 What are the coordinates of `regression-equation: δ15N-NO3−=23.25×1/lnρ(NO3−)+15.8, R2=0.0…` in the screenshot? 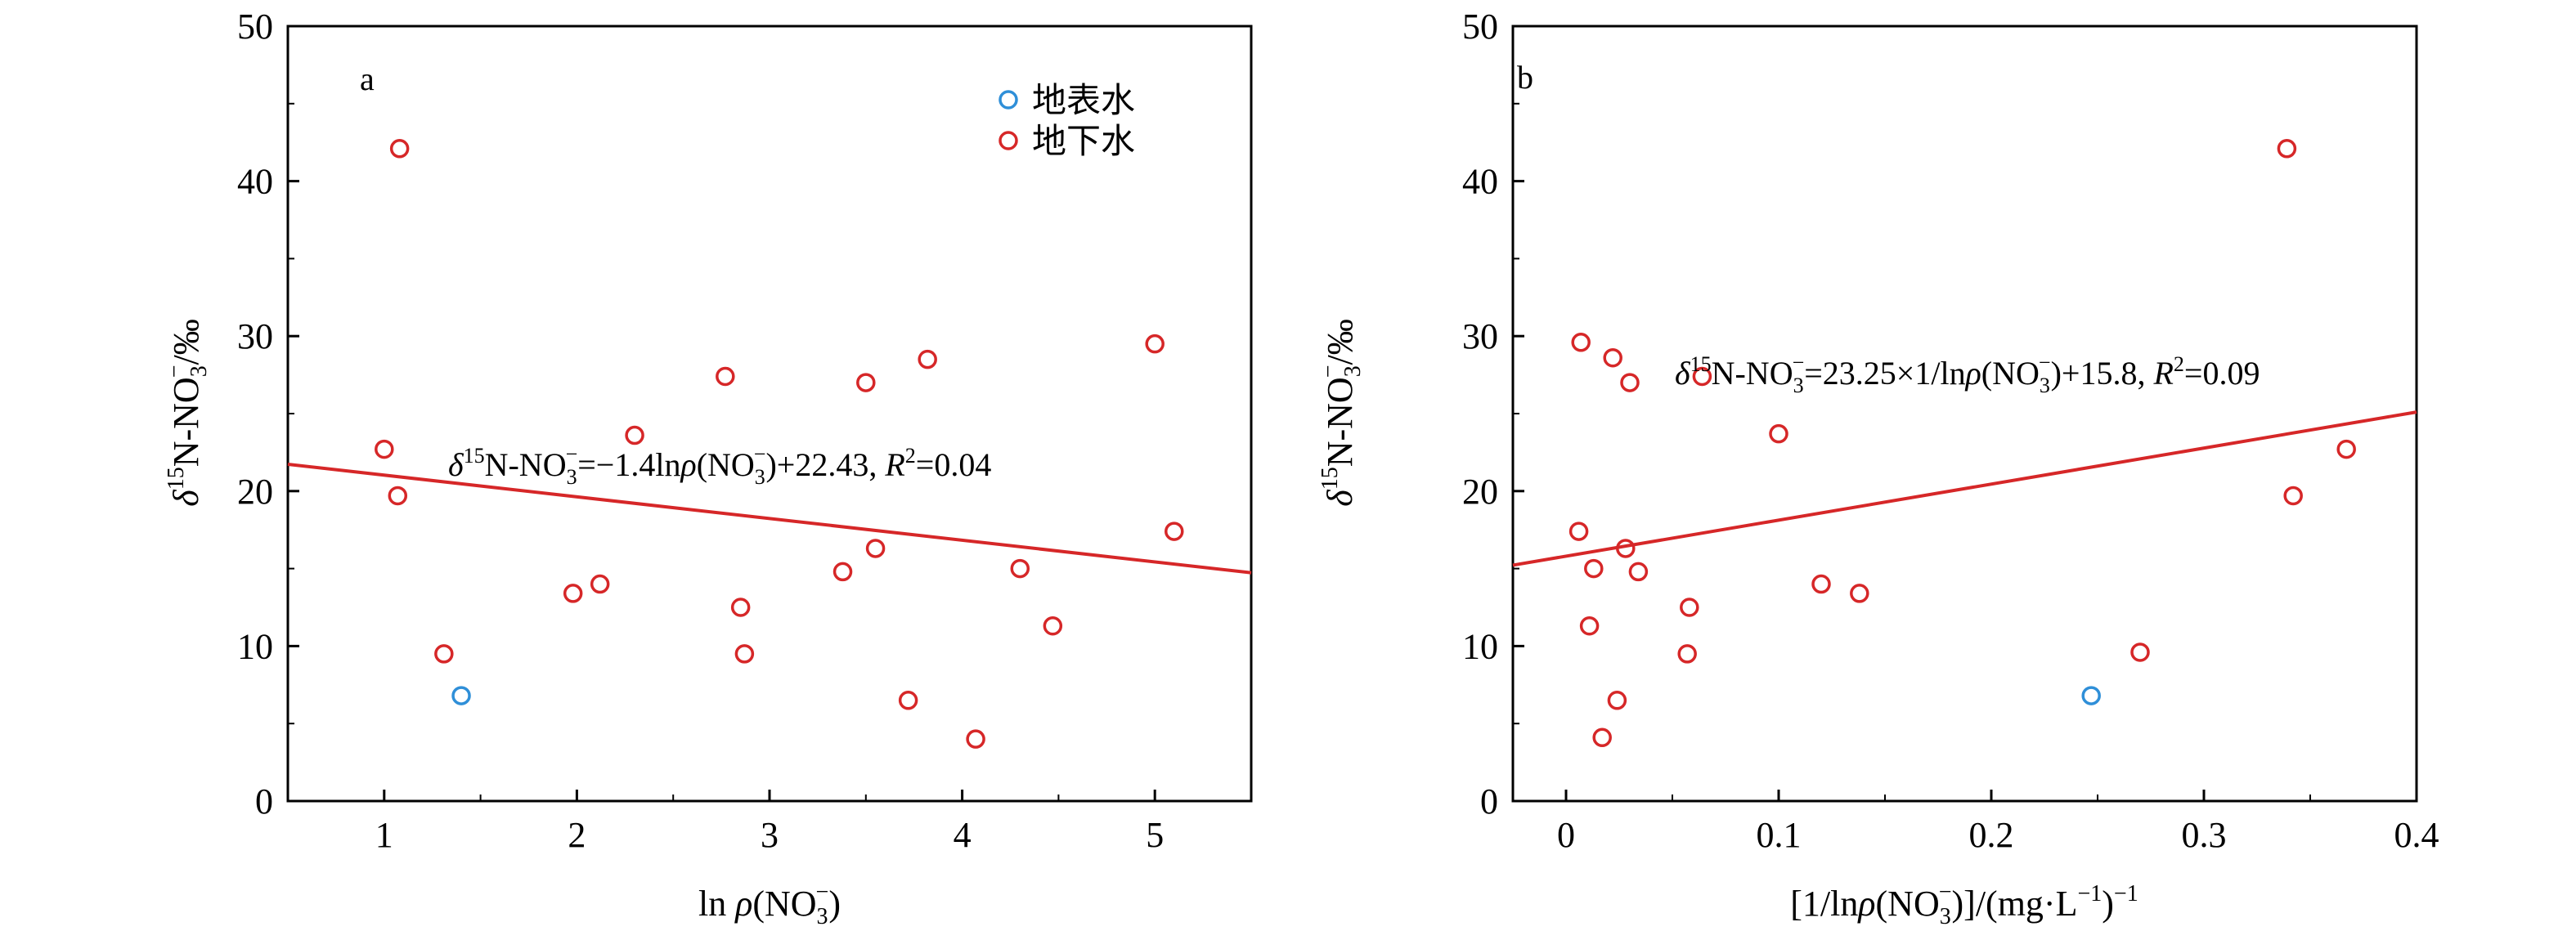 It's located at (1967, 374).